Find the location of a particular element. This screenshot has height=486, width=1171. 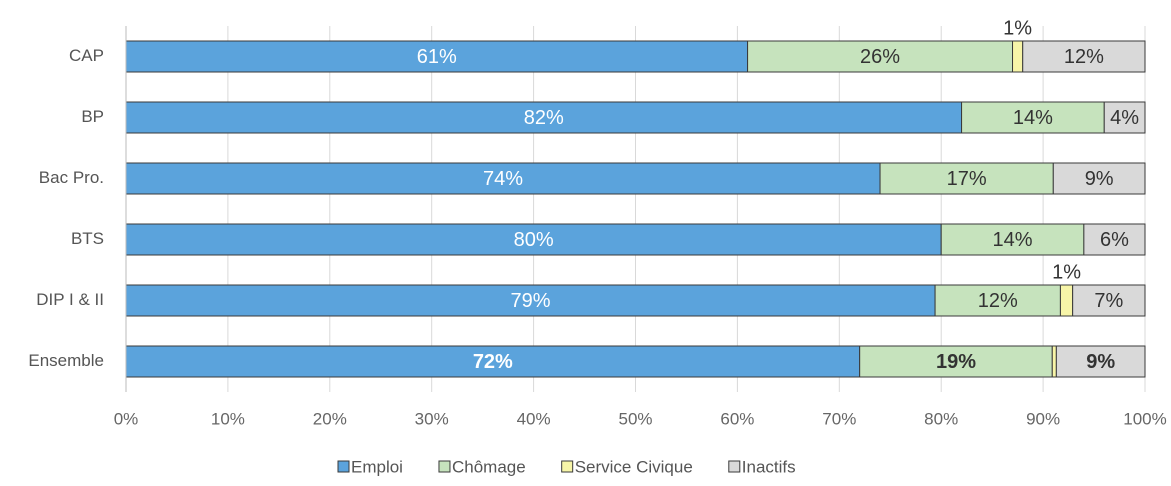

x-tick-label: 50% is located at coordinates (635, 418).